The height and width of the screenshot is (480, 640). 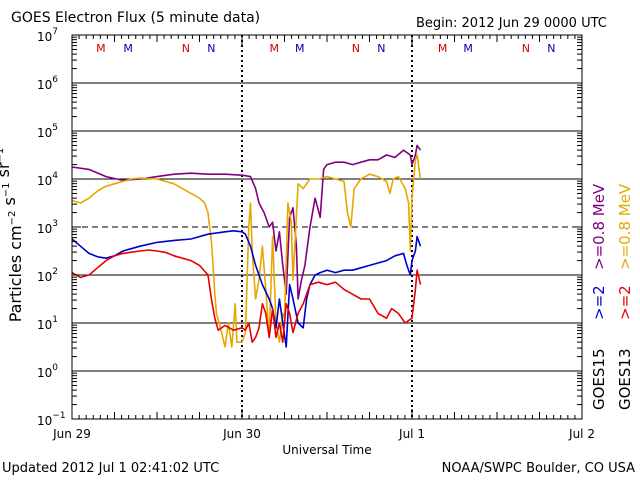 What do you see at coordinates (411, 434) in the screenshot?
I see `x-tick-label: Jul 1` at bounding box center [411, 434].